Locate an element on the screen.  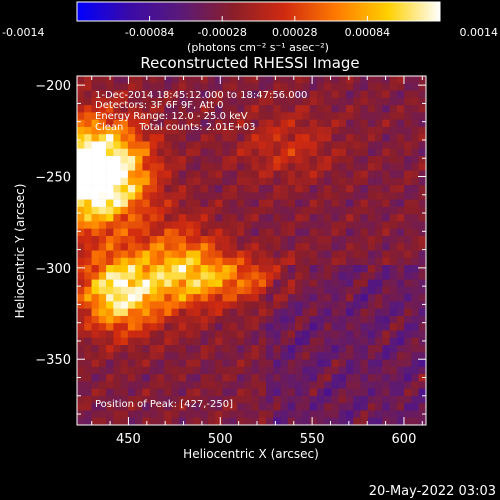
chart-title: Reconstructed RHESSI Image is located at coordinates (249, 63).